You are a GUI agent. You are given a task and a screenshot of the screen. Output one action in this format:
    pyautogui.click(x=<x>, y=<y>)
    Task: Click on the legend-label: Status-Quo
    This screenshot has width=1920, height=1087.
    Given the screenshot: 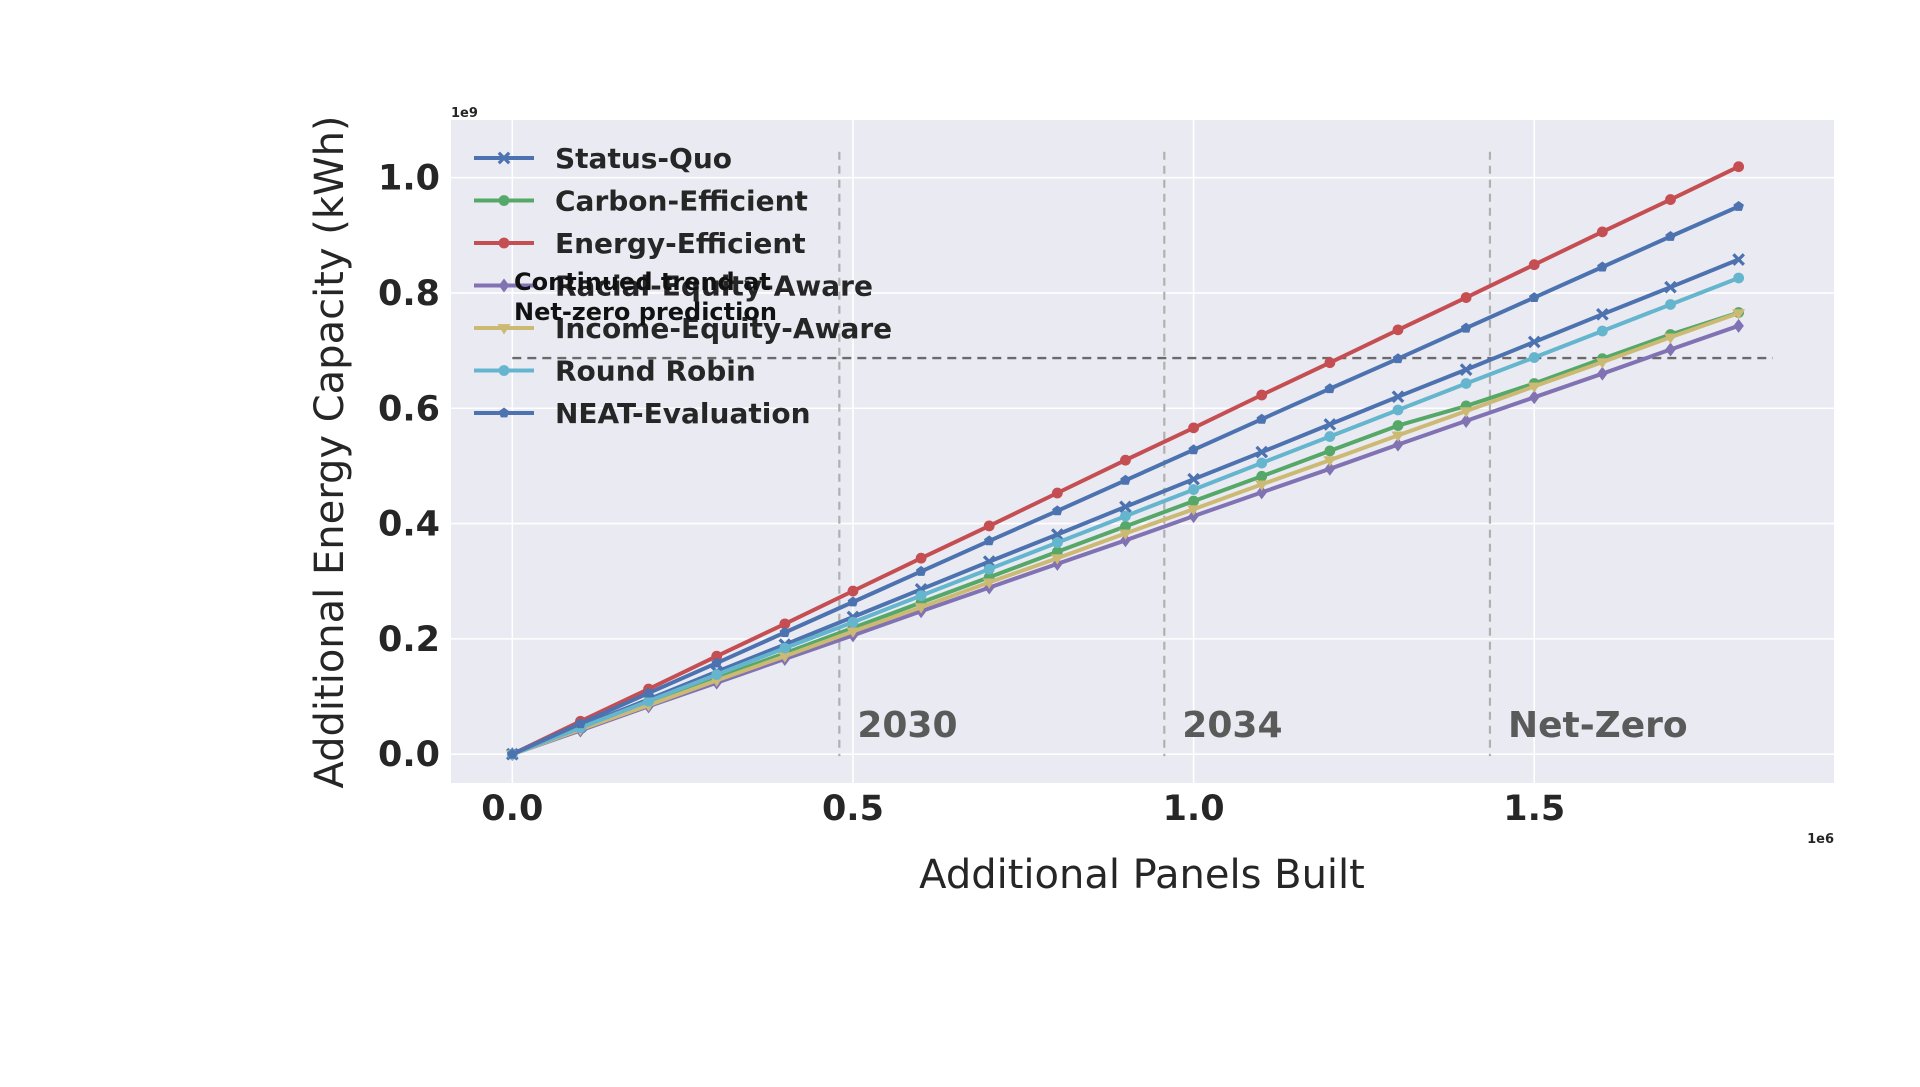 What is the action you would take?
    pyautogui.click(x=643, y=158)
    